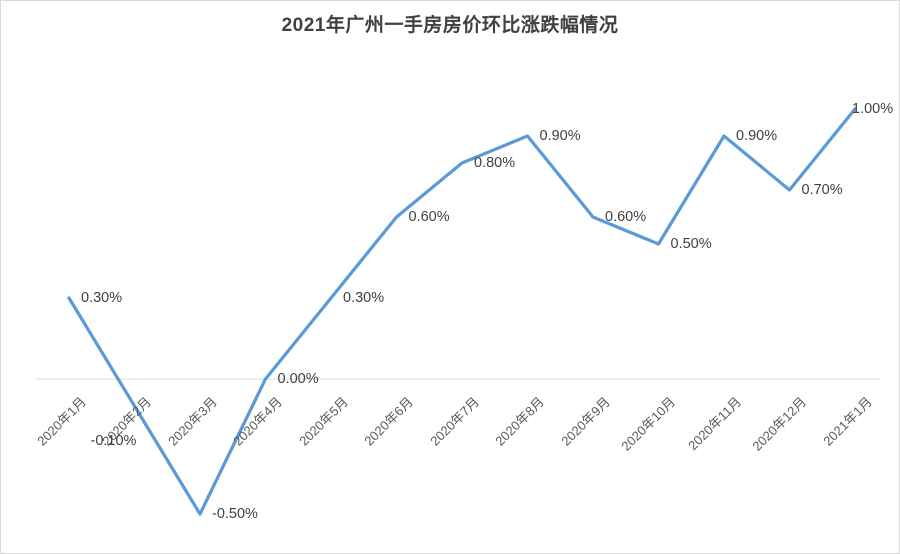 The height and width of the screenshot is (554, 900). I want to click on data-label: 0.00%, so click(298, 379).